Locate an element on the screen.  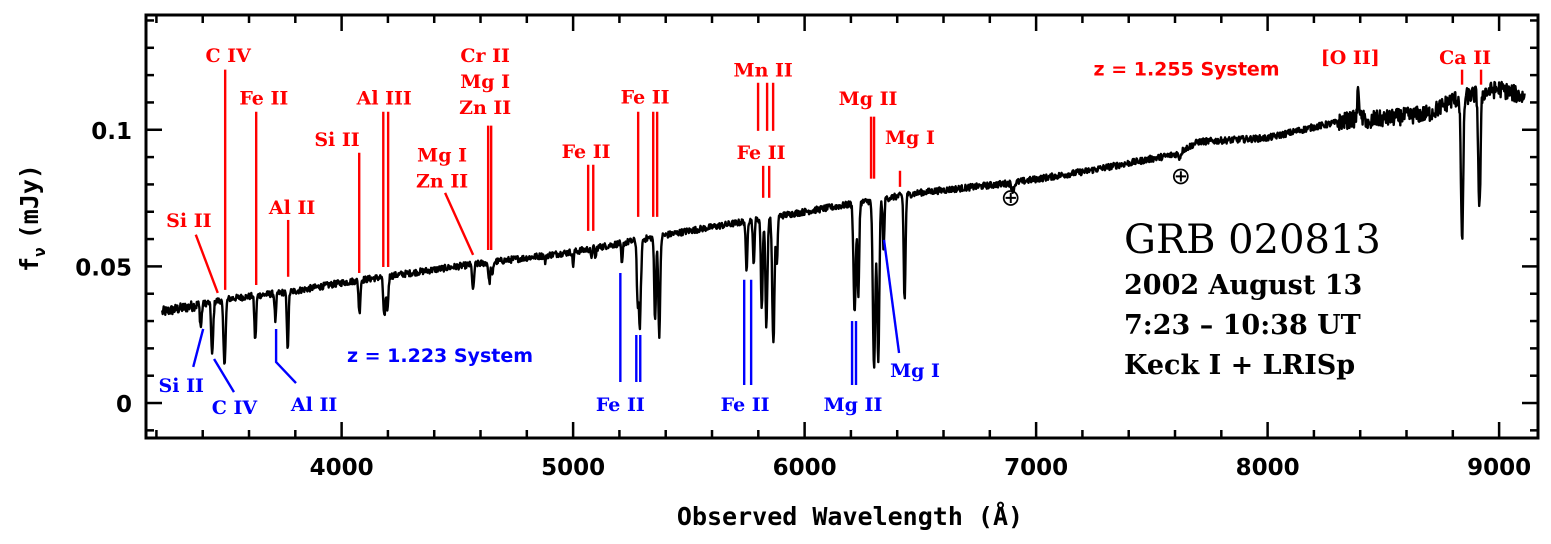
x-tick-label: 6000 is located at coordinates (805, 468).